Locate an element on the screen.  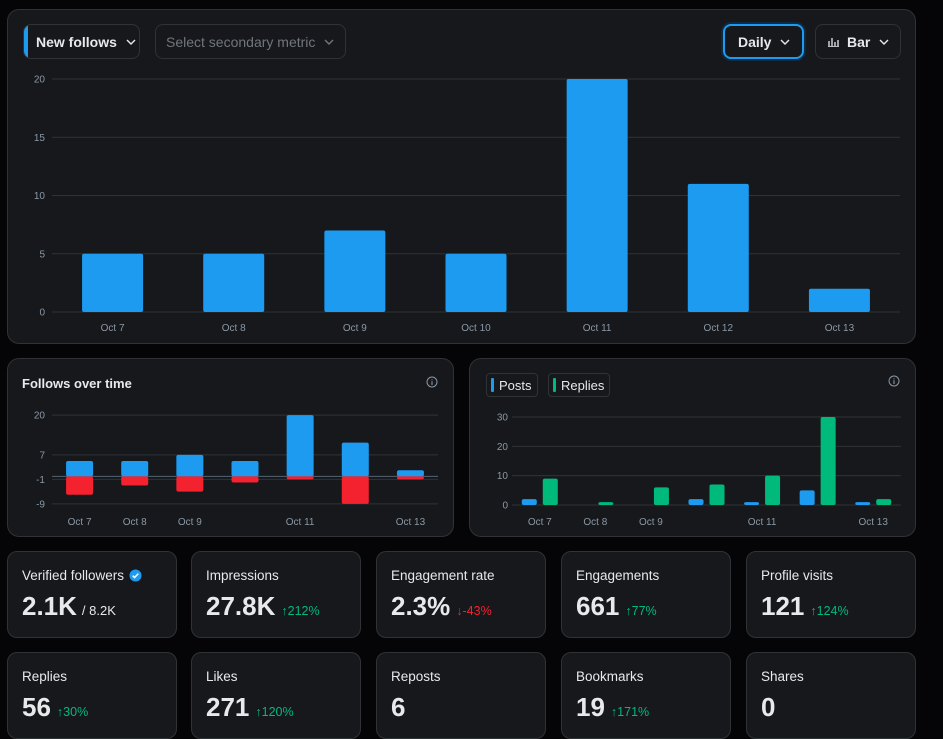
stat-label: Engagements is located at coordinates (618, 575).